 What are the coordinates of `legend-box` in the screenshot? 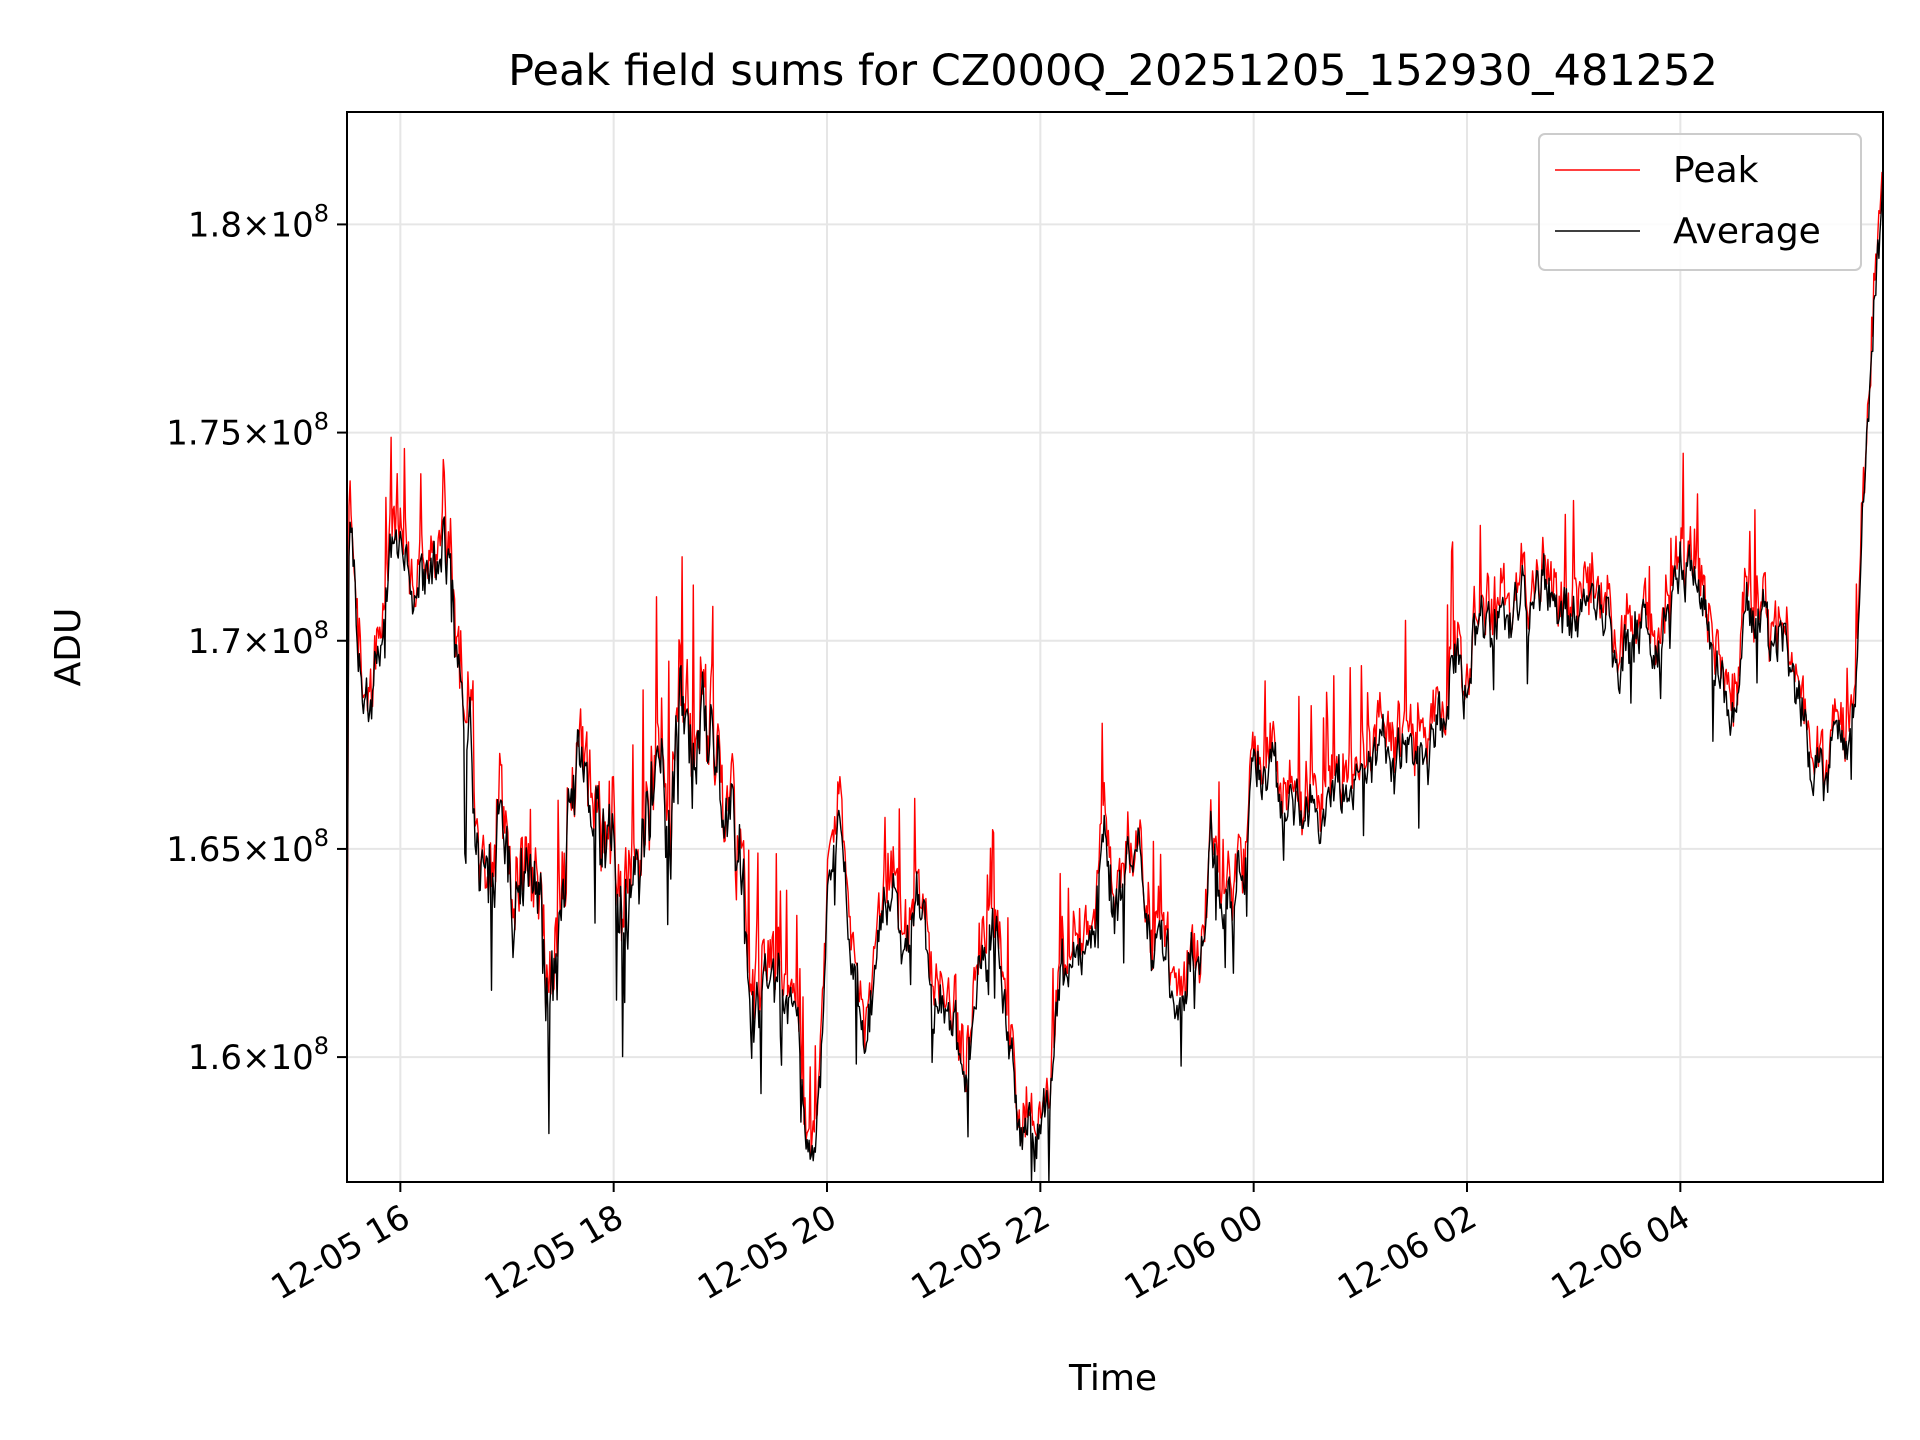 It's located at (1700, 202).